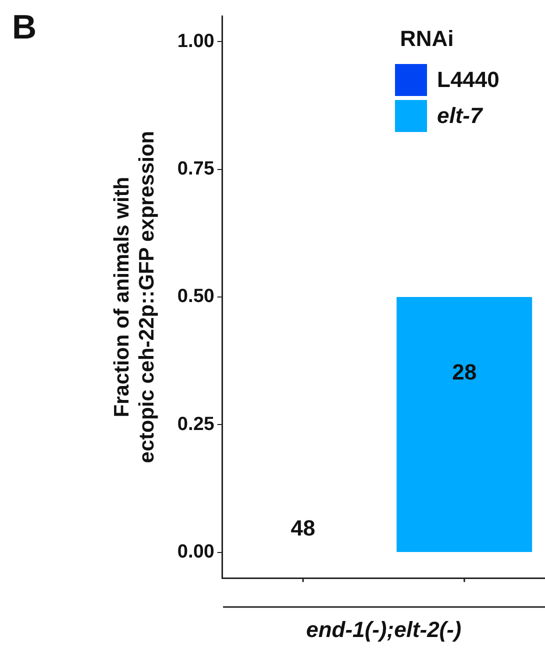  Describe the element at coordinates (459, 116) in the screenshot. I see `legend-label: elt-7` at that location.